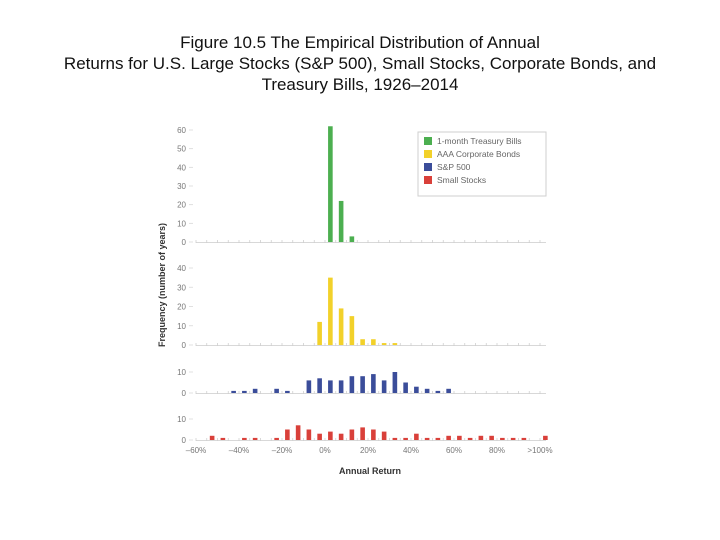 The image size is (720, 540). Describe the element at coordinates (361, 186) in the screenshot. I see `panel-1: 0 10 20 30 40 50 60` at that location.